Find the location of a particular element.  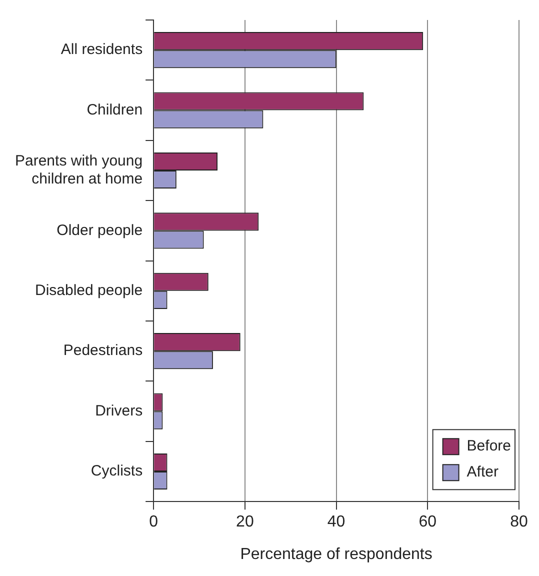

y-tick-label: Parents with young children at home is located at coordinates (78, 170).